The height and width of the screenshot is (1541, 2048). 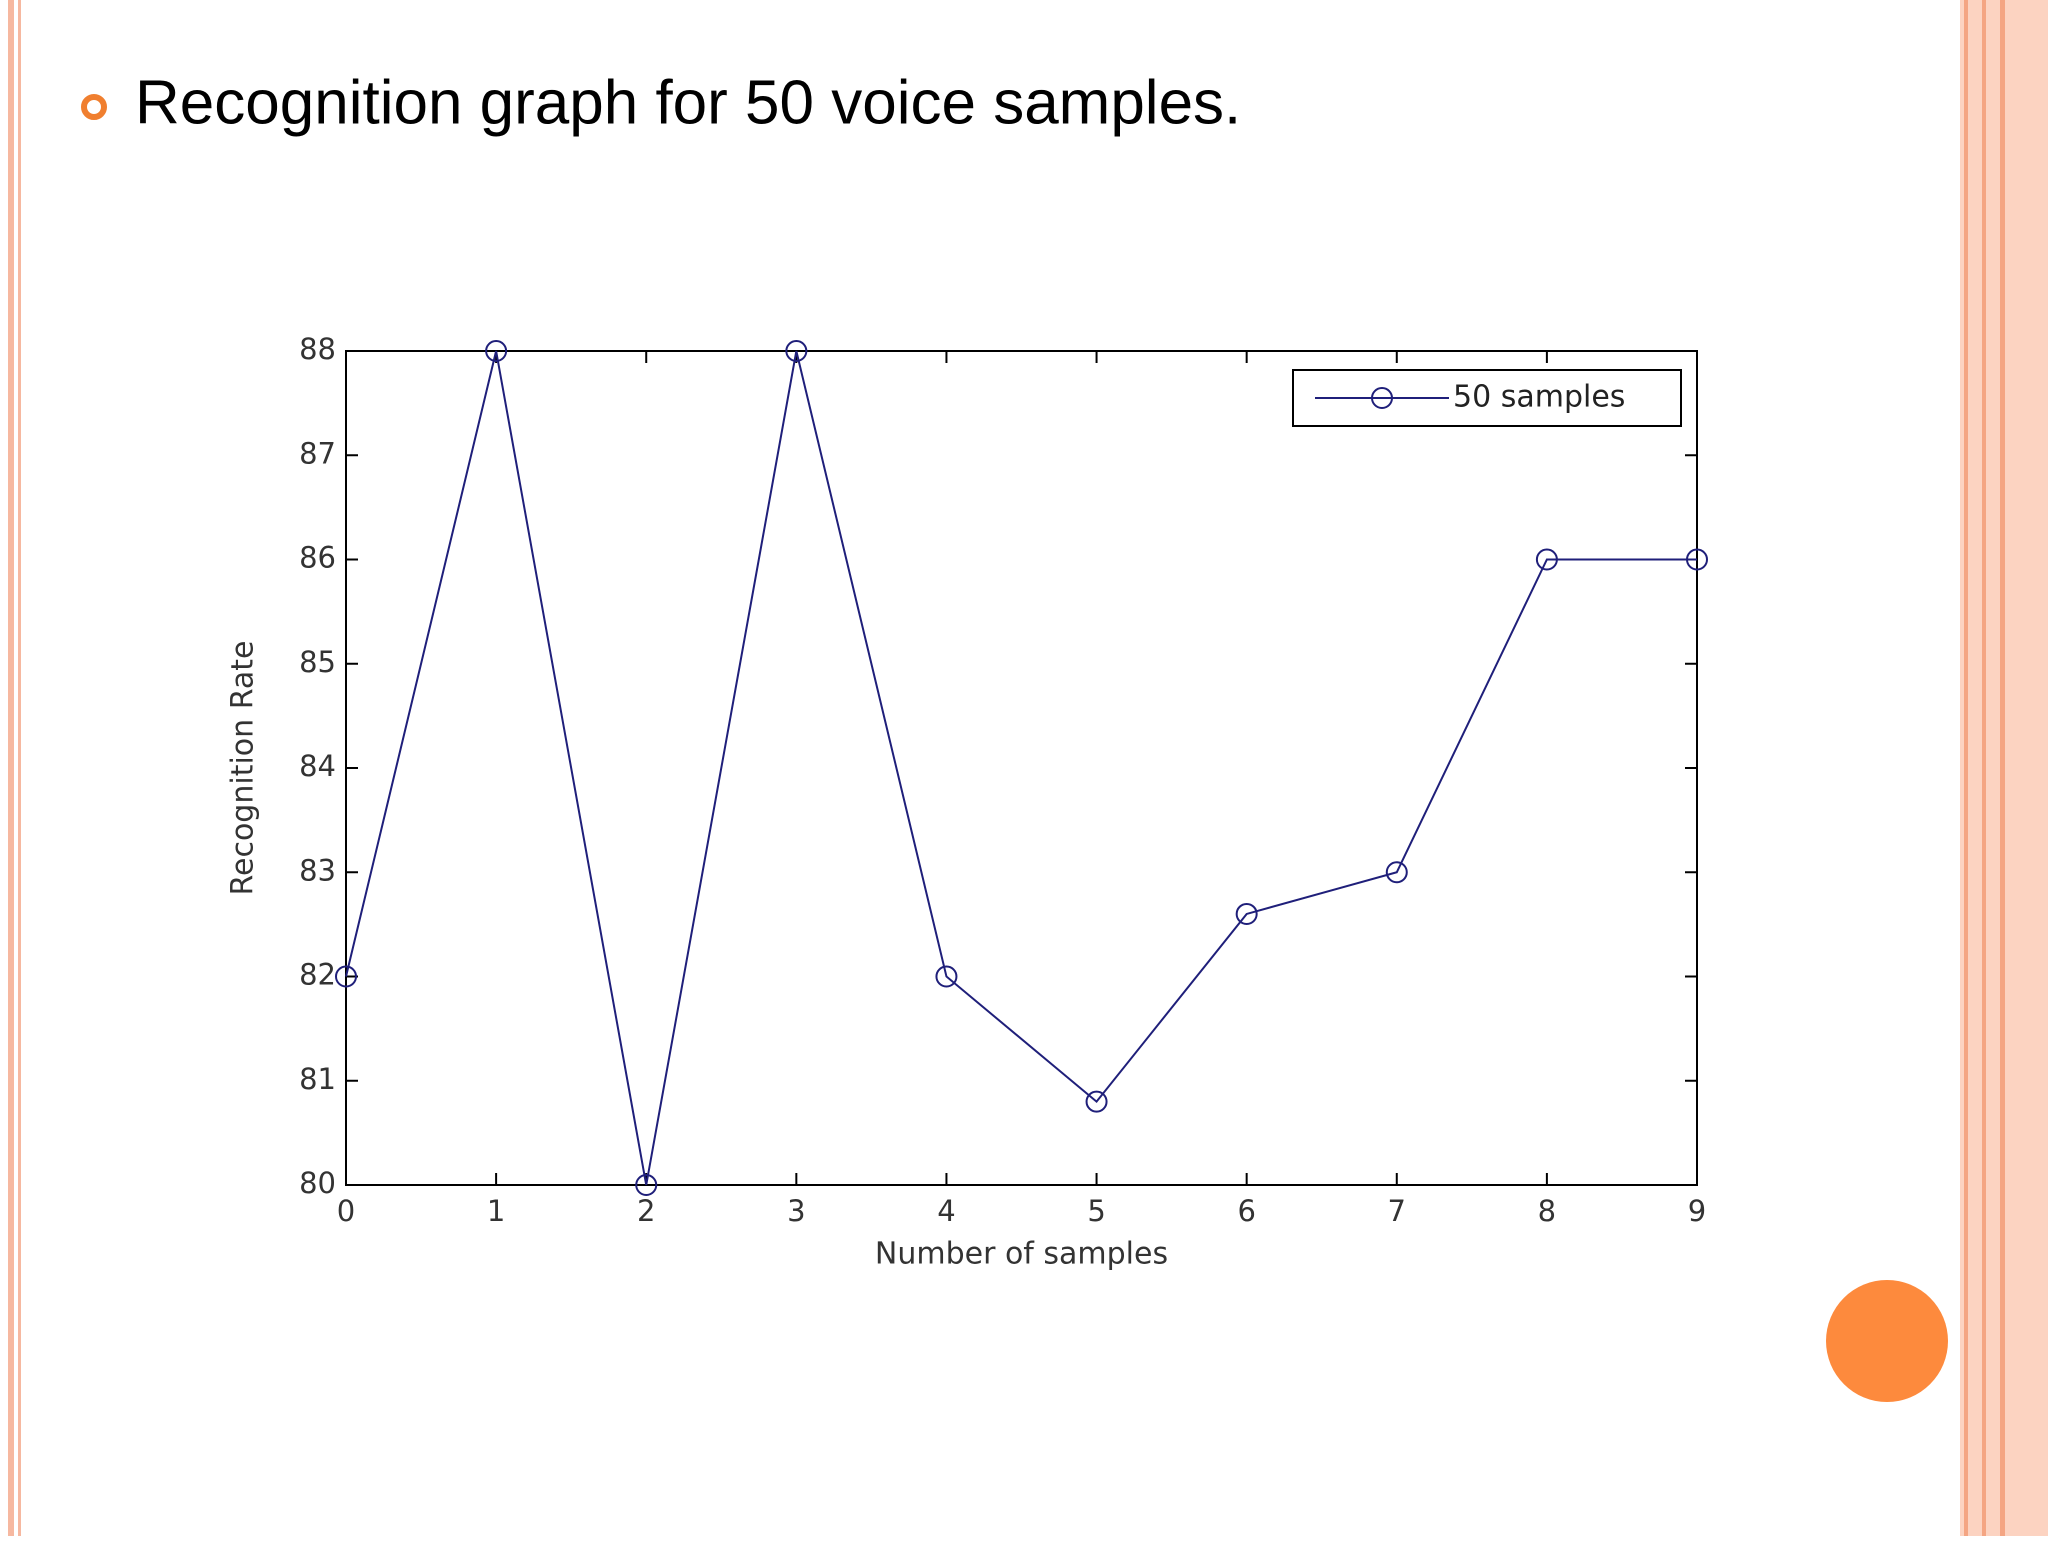 I want to click on x-tick-label: 4, so click(x=946, y=1211).